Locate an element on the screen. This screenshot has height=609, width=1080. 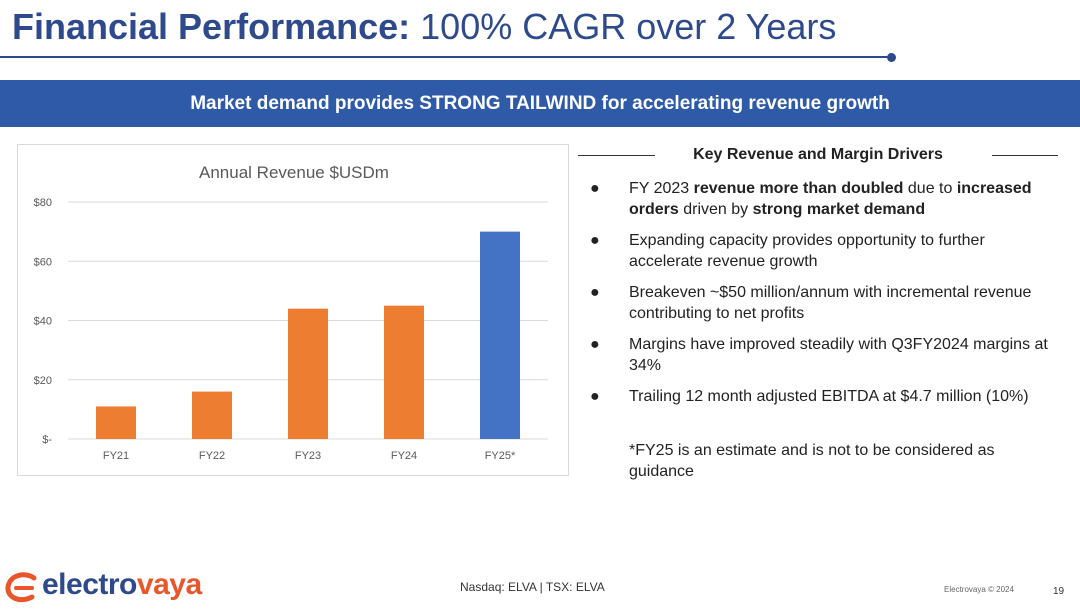
y-tick-label: $- is located at coordinates (47, 440).